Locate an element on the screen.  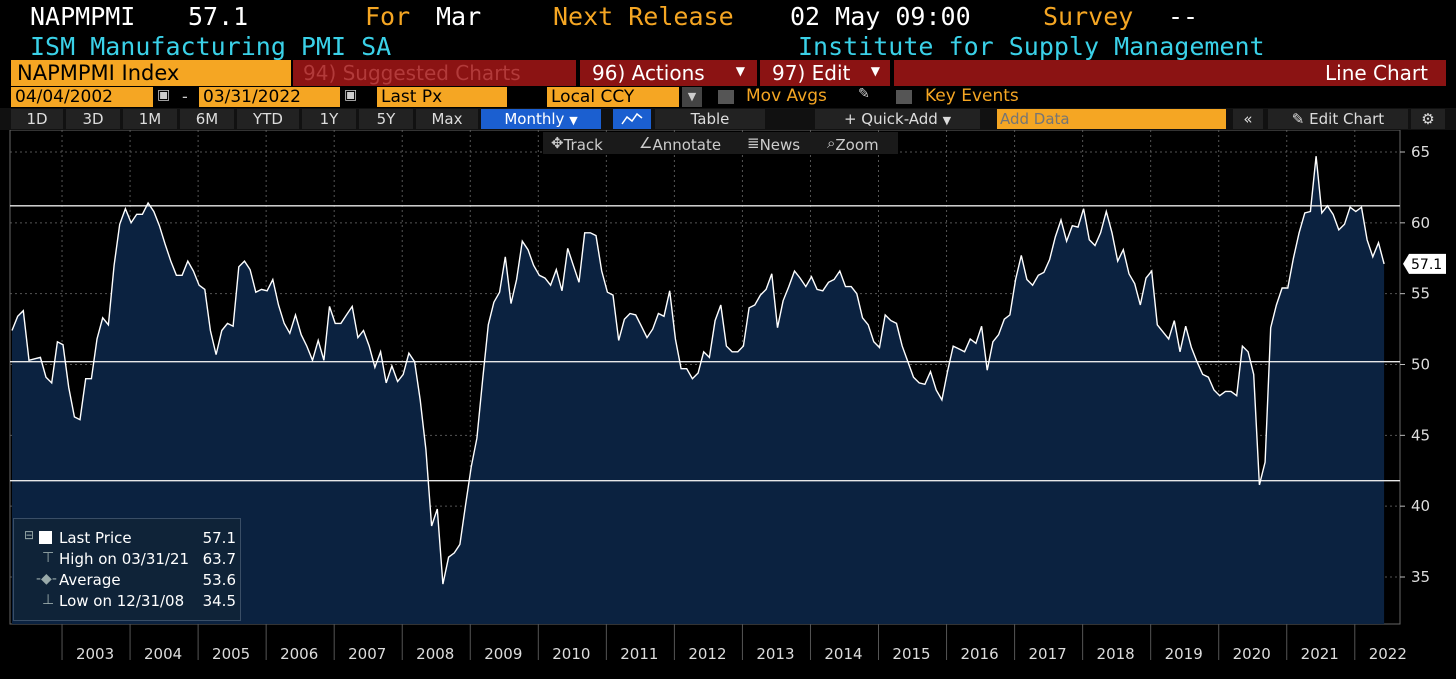
last-value-text: 57.1 is located at coordinates (1426, 265).